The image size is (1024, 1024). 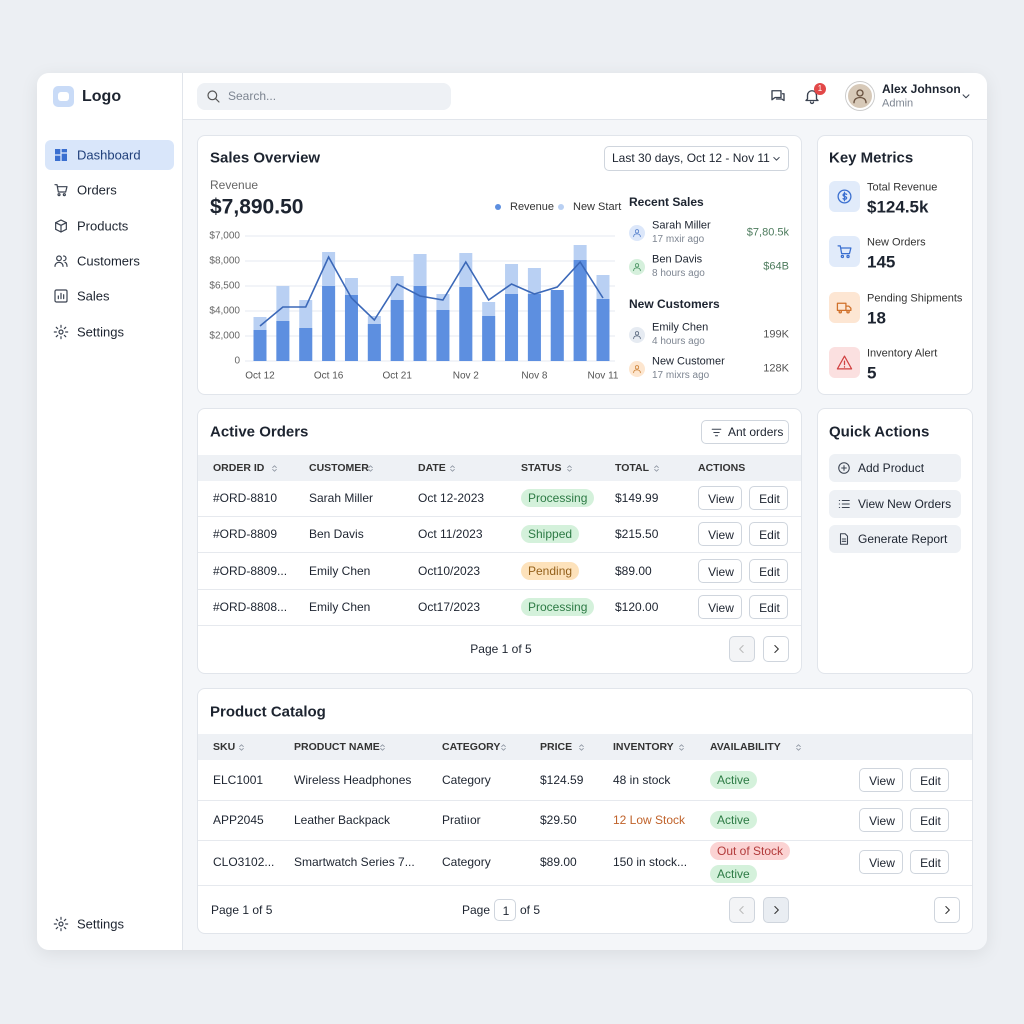 I want to click on next-page-end, so click(x=947, y=910).